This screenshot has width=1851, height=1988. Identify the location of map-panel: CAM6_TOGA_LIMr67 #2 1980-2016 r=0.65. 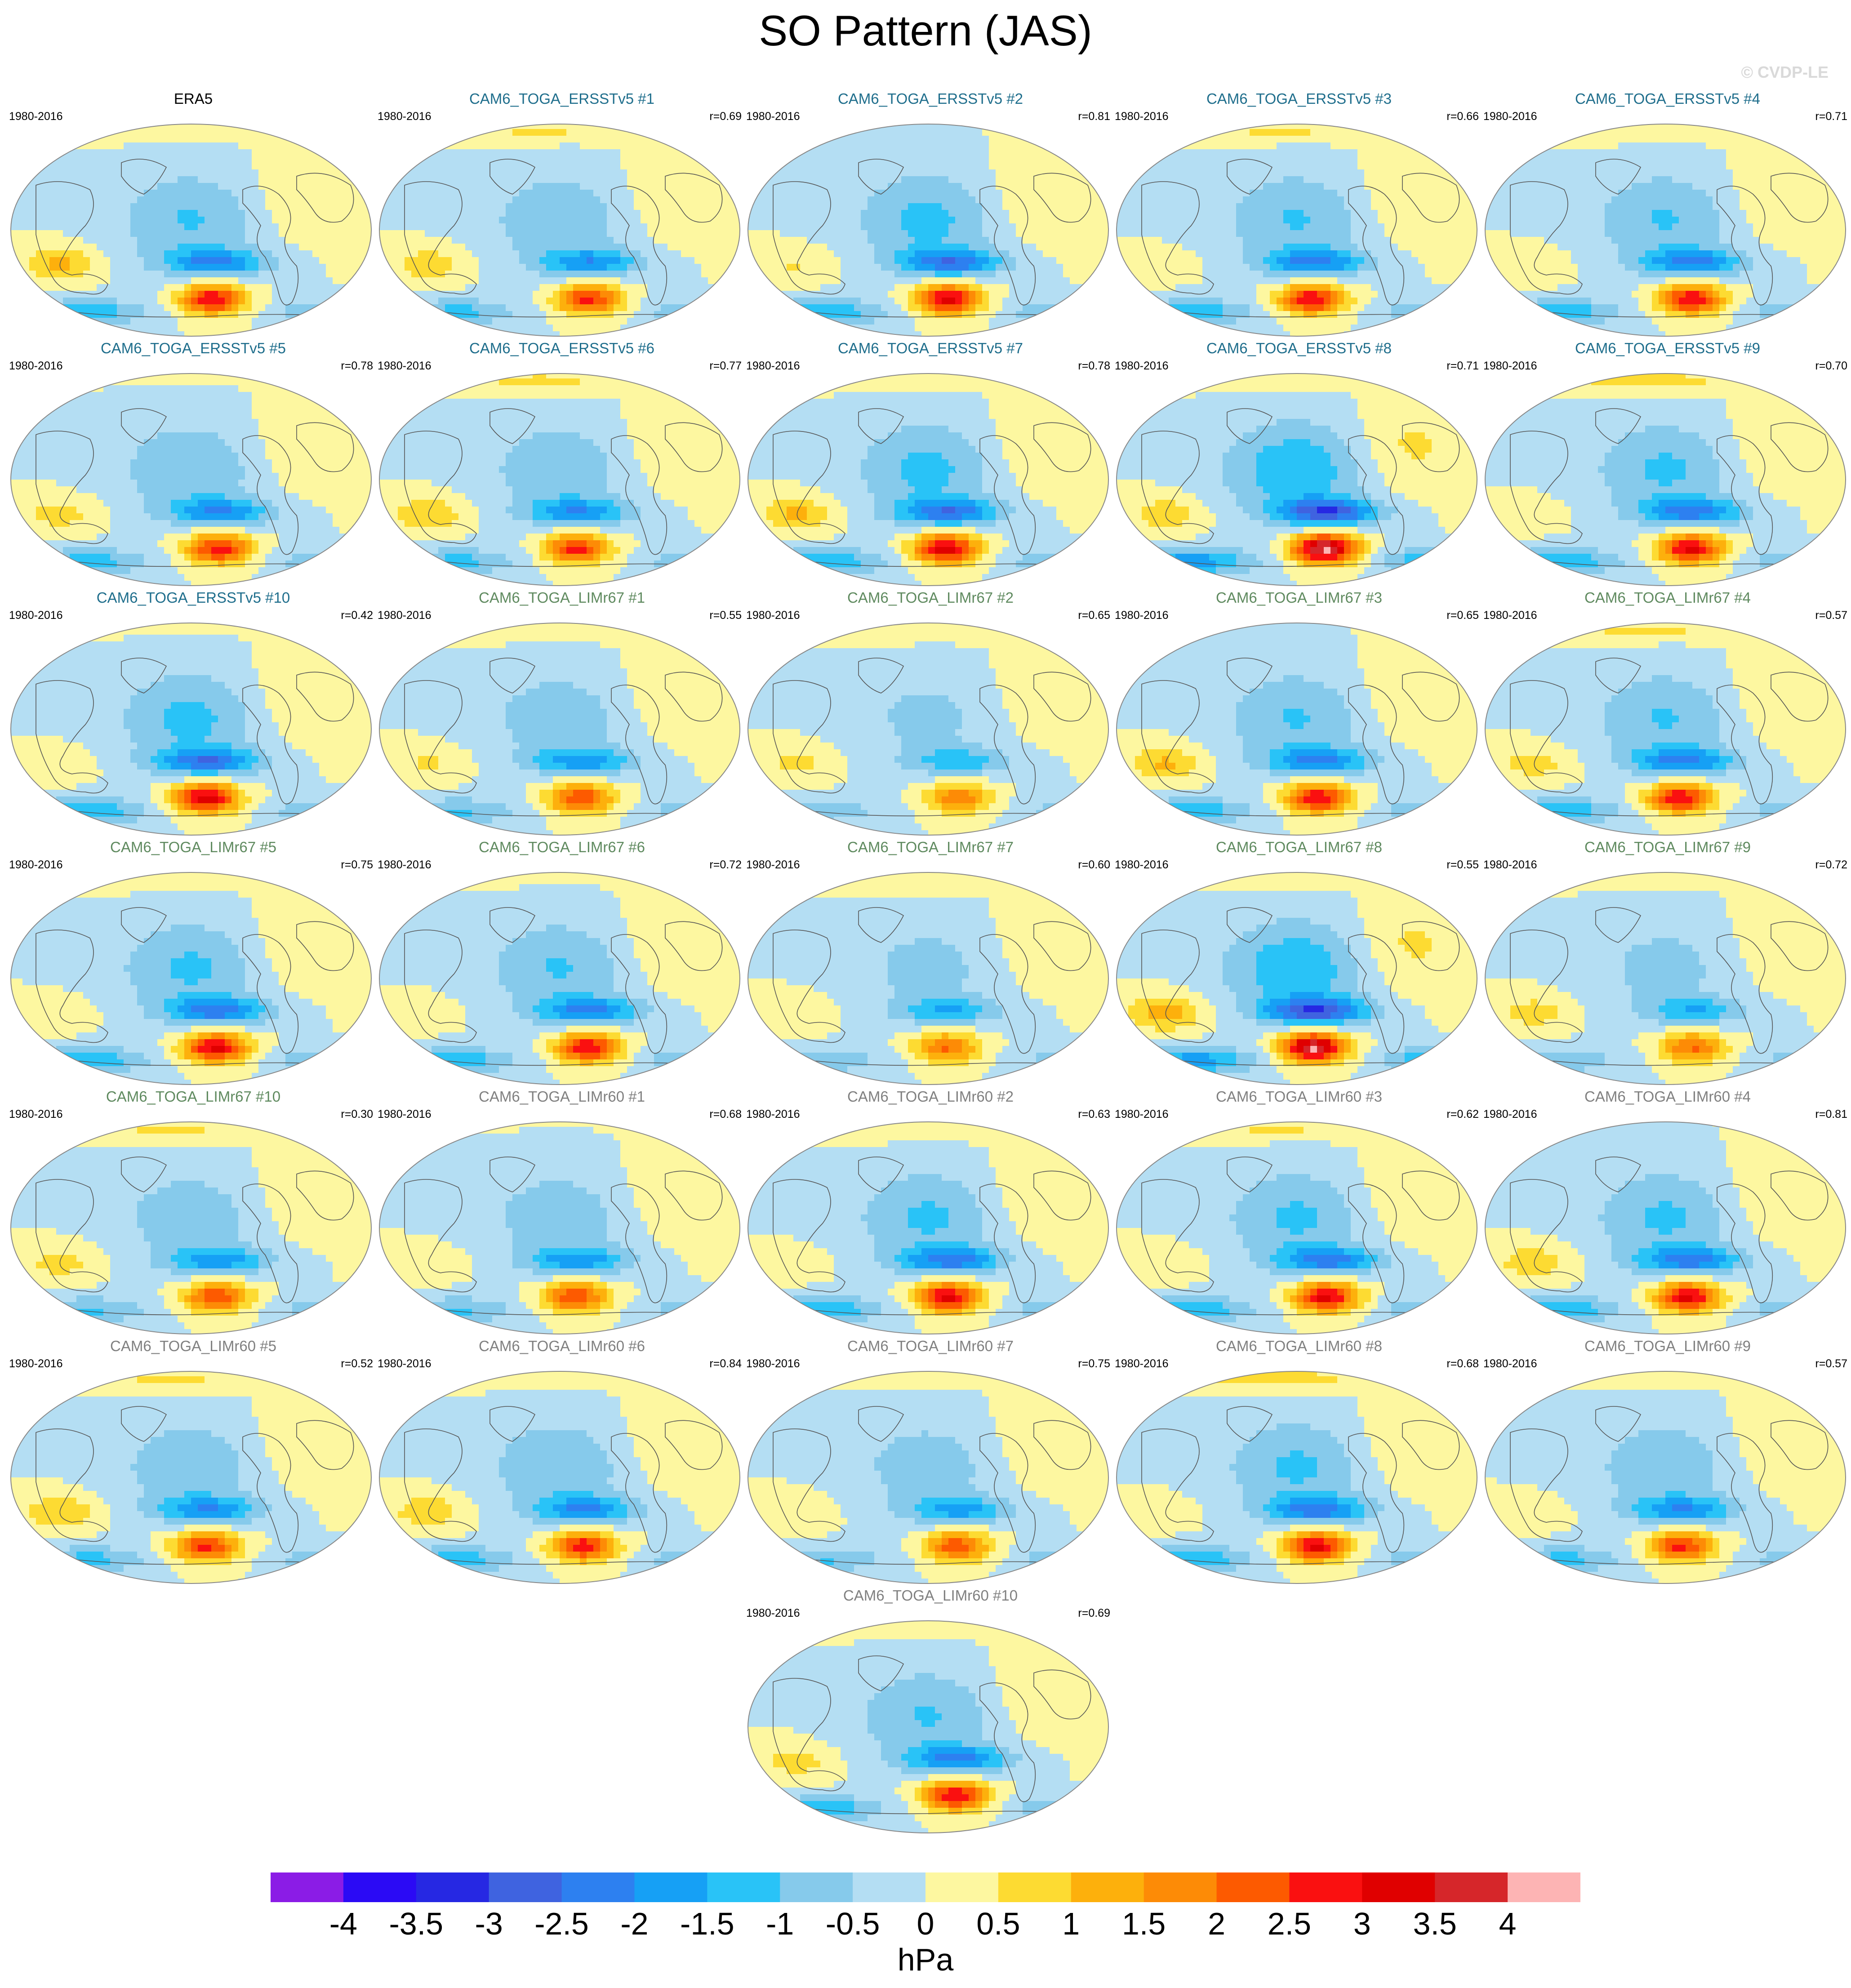
(930, 712).